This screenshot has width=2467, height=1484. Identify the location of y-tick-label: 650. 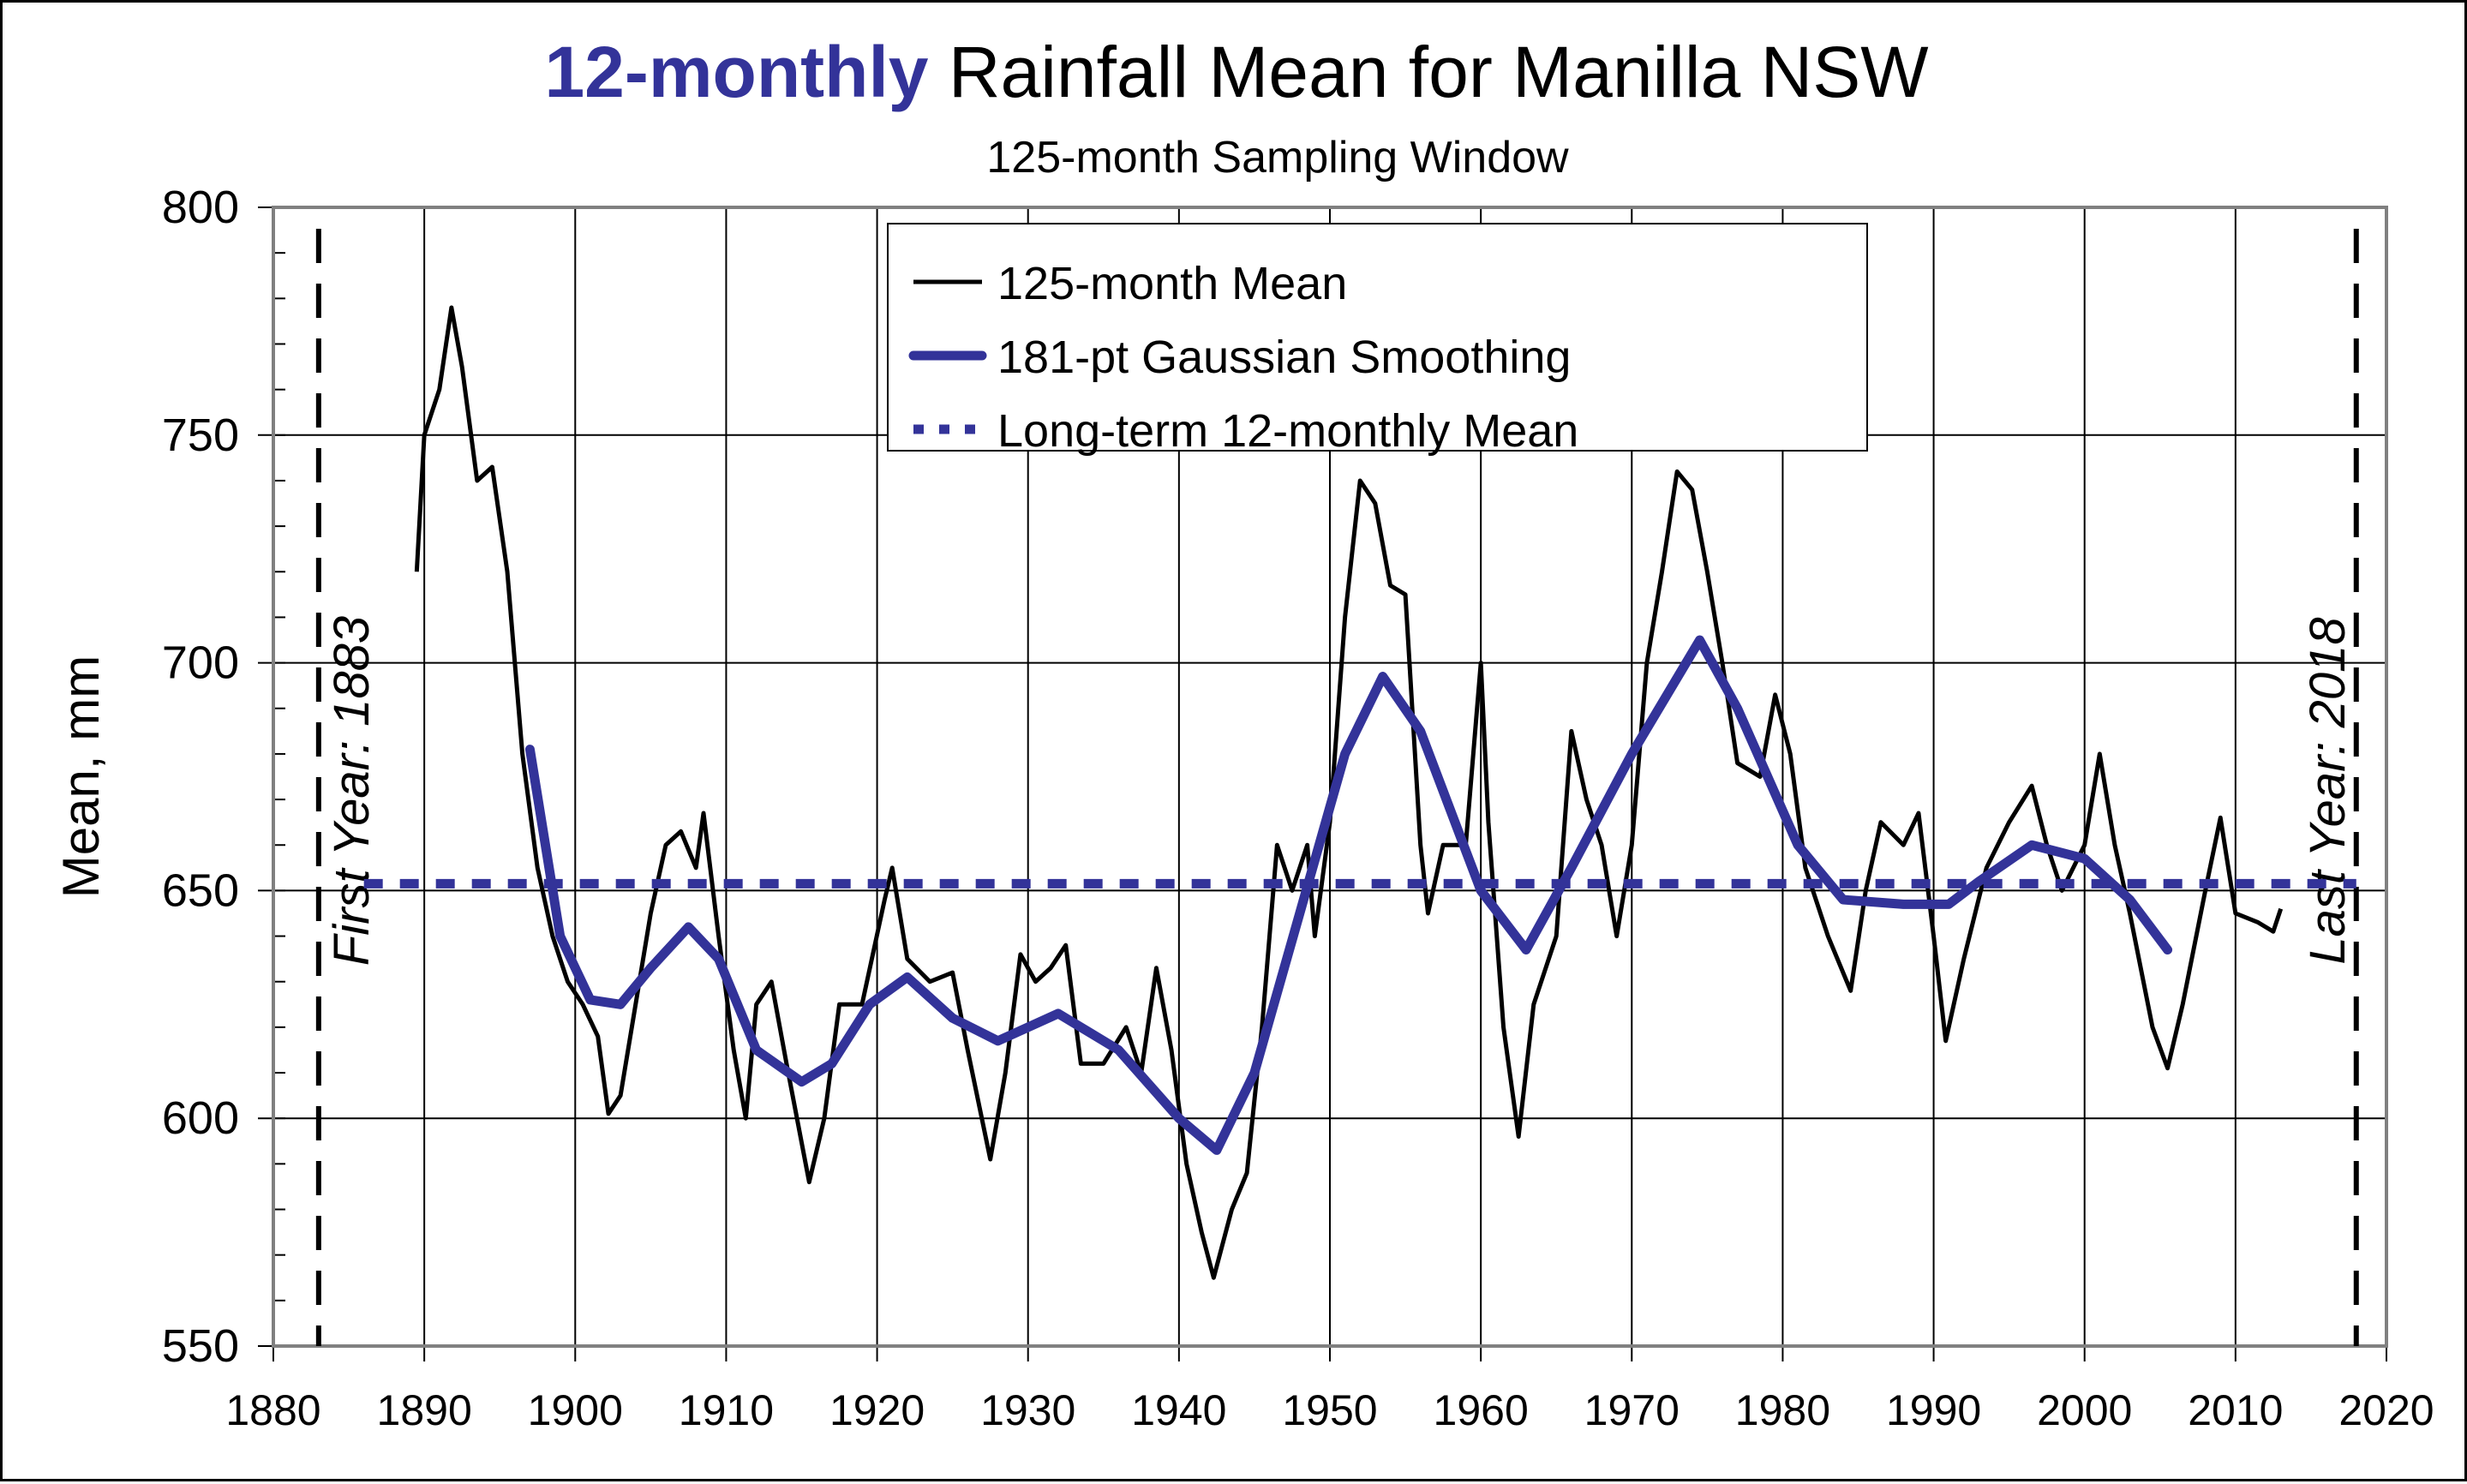
(200, 891).